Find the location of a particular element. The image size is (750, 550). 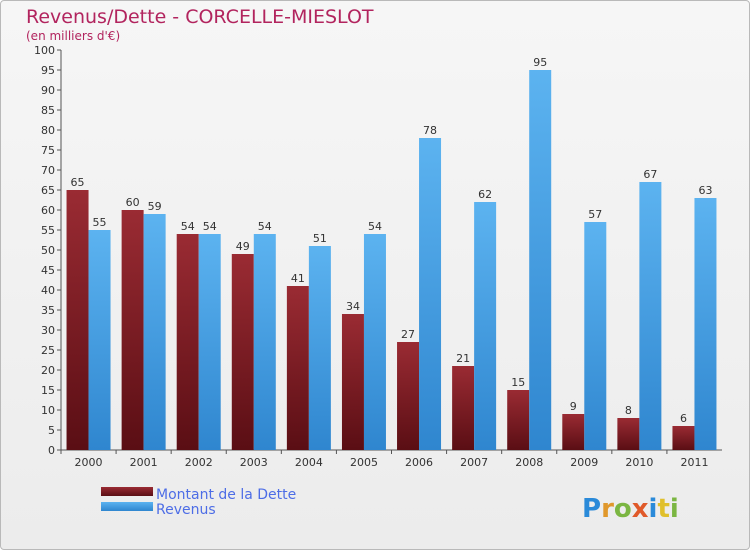

value-label-debt: 34 is located at coordinates (353, 306).